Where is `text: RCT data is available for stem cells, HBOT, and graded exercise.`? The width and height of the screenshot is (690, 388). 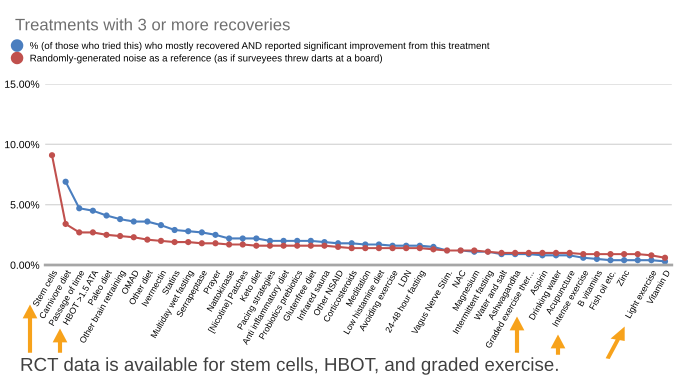
text: RCT data is available for stem cells, HBOT, and graded exercise. is located at coordinates (290, 366).